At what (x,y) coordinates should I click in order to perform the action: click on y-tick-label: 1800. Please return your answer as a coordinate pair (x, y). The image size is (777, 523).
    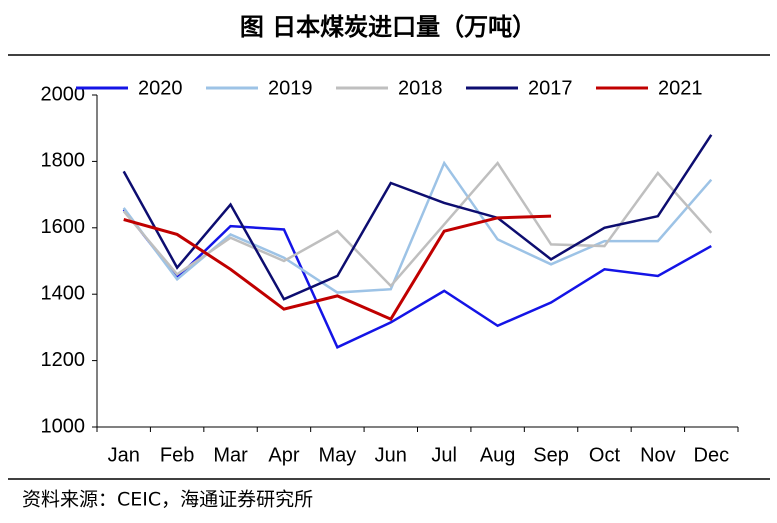
    Looking at the image, I should click on (63, 161).